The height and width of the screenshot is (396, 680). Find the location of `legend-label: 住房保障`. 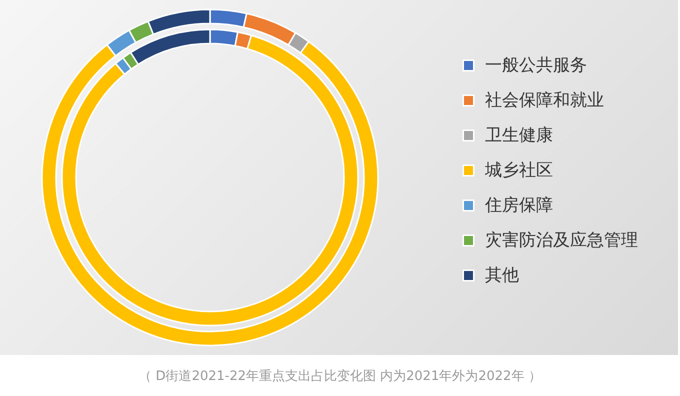

legend-label: 住房保障 is located at coordinates (518, 206).